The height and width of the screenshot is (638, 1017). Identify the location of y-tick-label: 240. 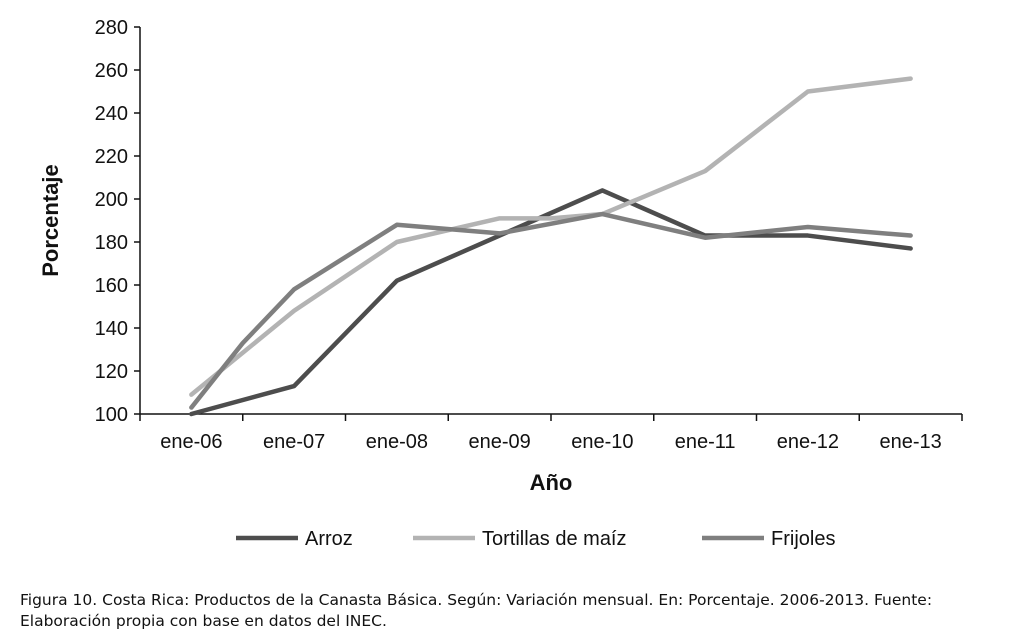
(111, 114).